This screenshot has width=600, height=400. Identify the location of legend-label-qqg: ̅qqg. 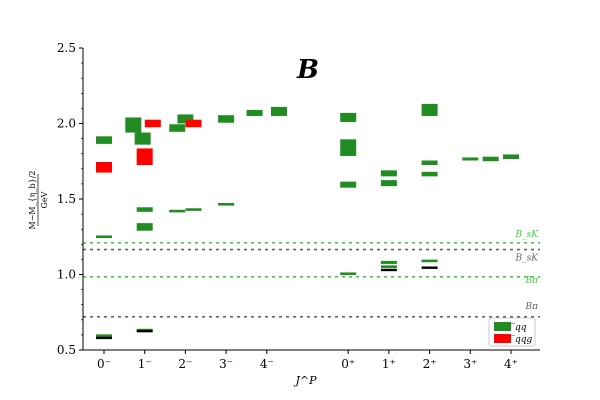
(521, 340).